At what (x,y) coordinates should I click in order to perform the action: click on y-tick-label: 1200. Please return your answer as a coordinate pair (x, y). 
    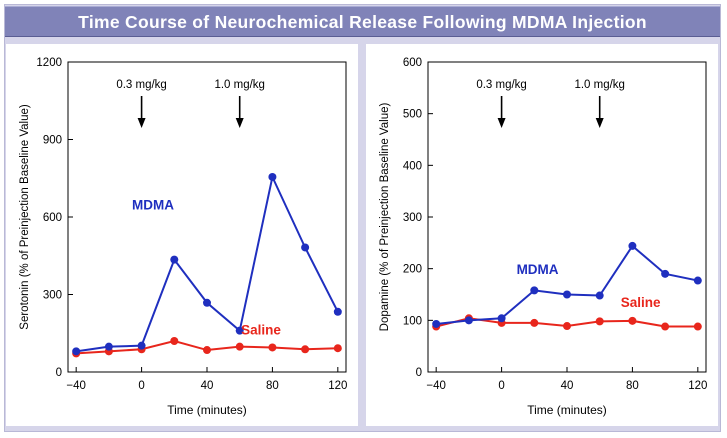
    Looking at the image, I should click on (49, 63).